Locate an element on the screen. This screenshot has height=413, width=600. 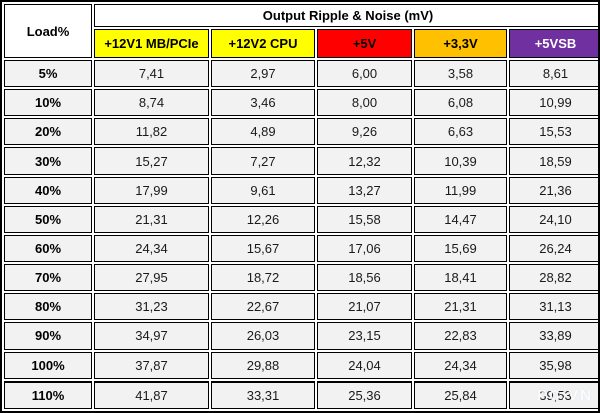
load-cell: 90% is located at coordinates (48, 336).